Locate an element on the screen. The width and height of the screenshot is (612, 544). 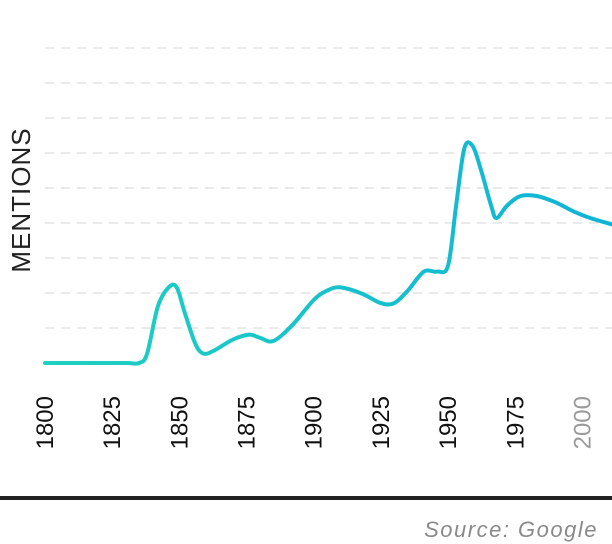
source-note: Source: Google is located at coordinates (511, 529).